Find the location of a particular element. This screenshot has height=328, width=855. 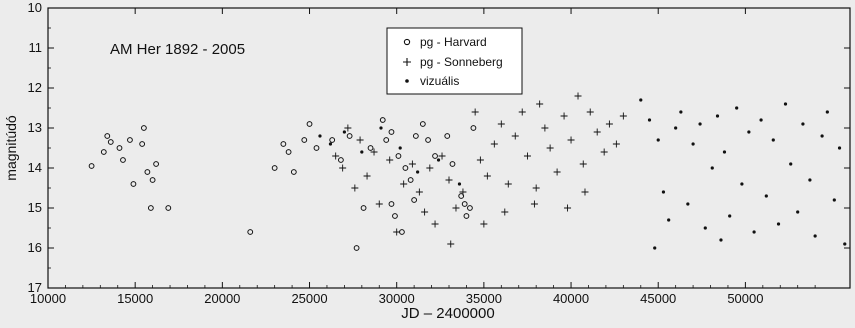

legend-label-harvard: pg - Harvard is located at coordinates (453, 42).